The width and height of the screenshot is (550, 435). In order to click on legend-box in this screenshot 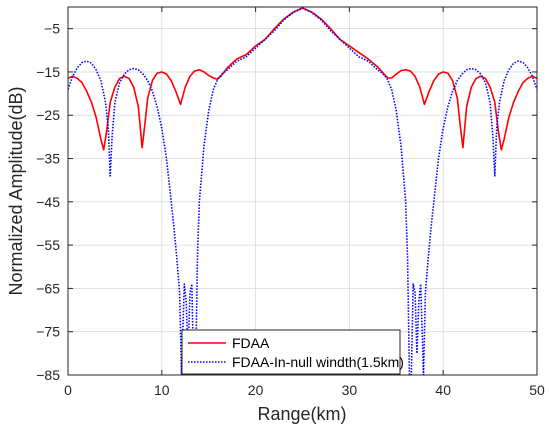, I will do `click(291, 352)`.